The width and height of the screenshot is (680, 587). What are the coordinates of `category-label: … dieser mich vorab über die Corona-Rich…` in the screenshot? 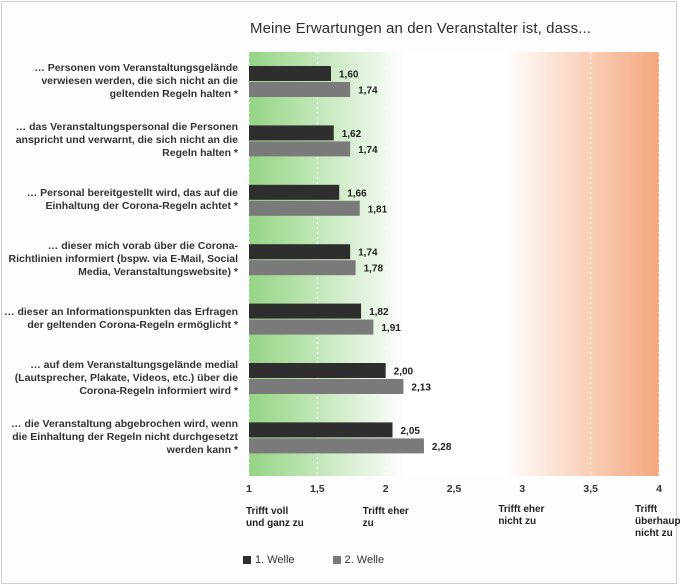 It's located at (123, 259).